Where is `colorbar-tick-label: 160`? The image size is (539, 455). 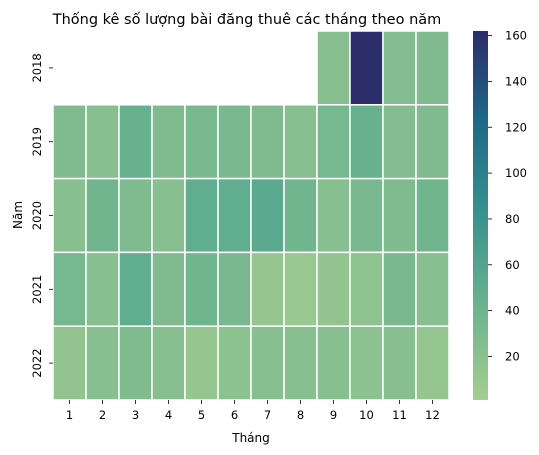
colorbar-tick-label: 160 is located at coordinates (516, 36).